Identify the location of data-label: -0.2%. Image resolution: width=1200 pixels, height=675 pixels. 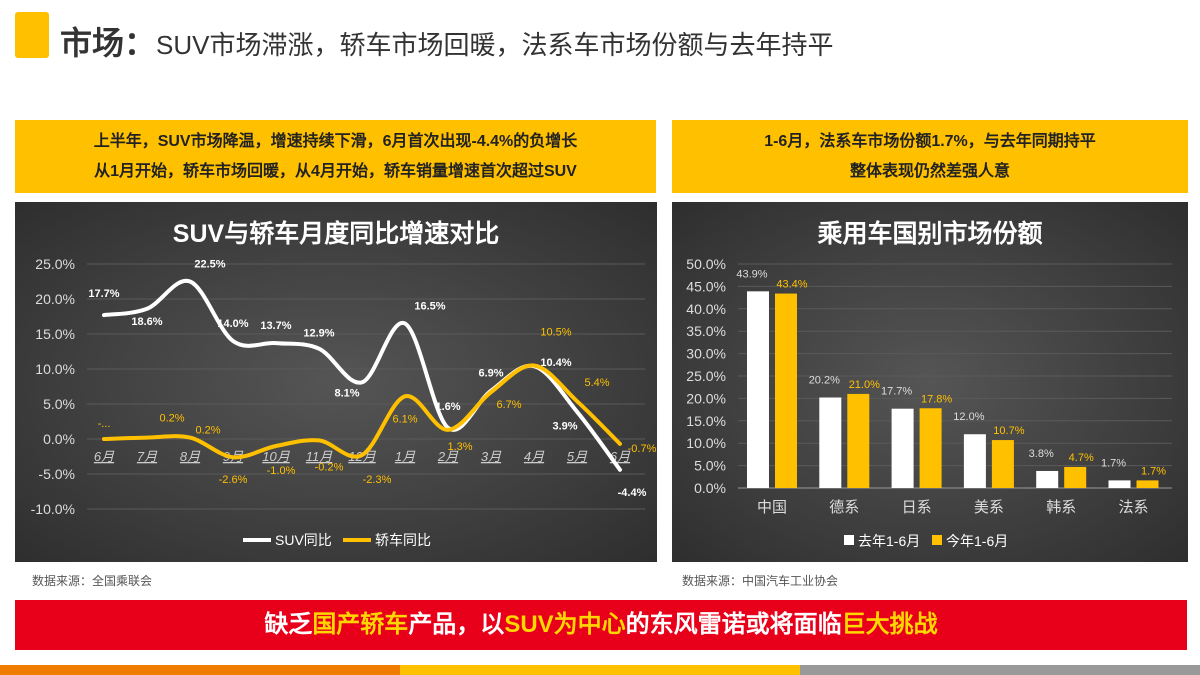
(329, 467).